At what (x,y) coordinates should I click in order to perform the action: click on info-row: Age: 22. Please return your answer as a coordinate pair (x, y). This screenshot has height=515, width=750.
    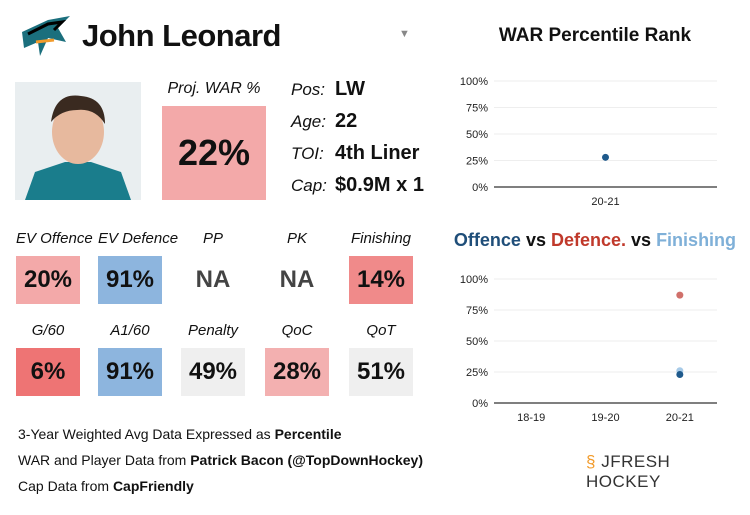
    Looking at the image, I should click on (324, 121).